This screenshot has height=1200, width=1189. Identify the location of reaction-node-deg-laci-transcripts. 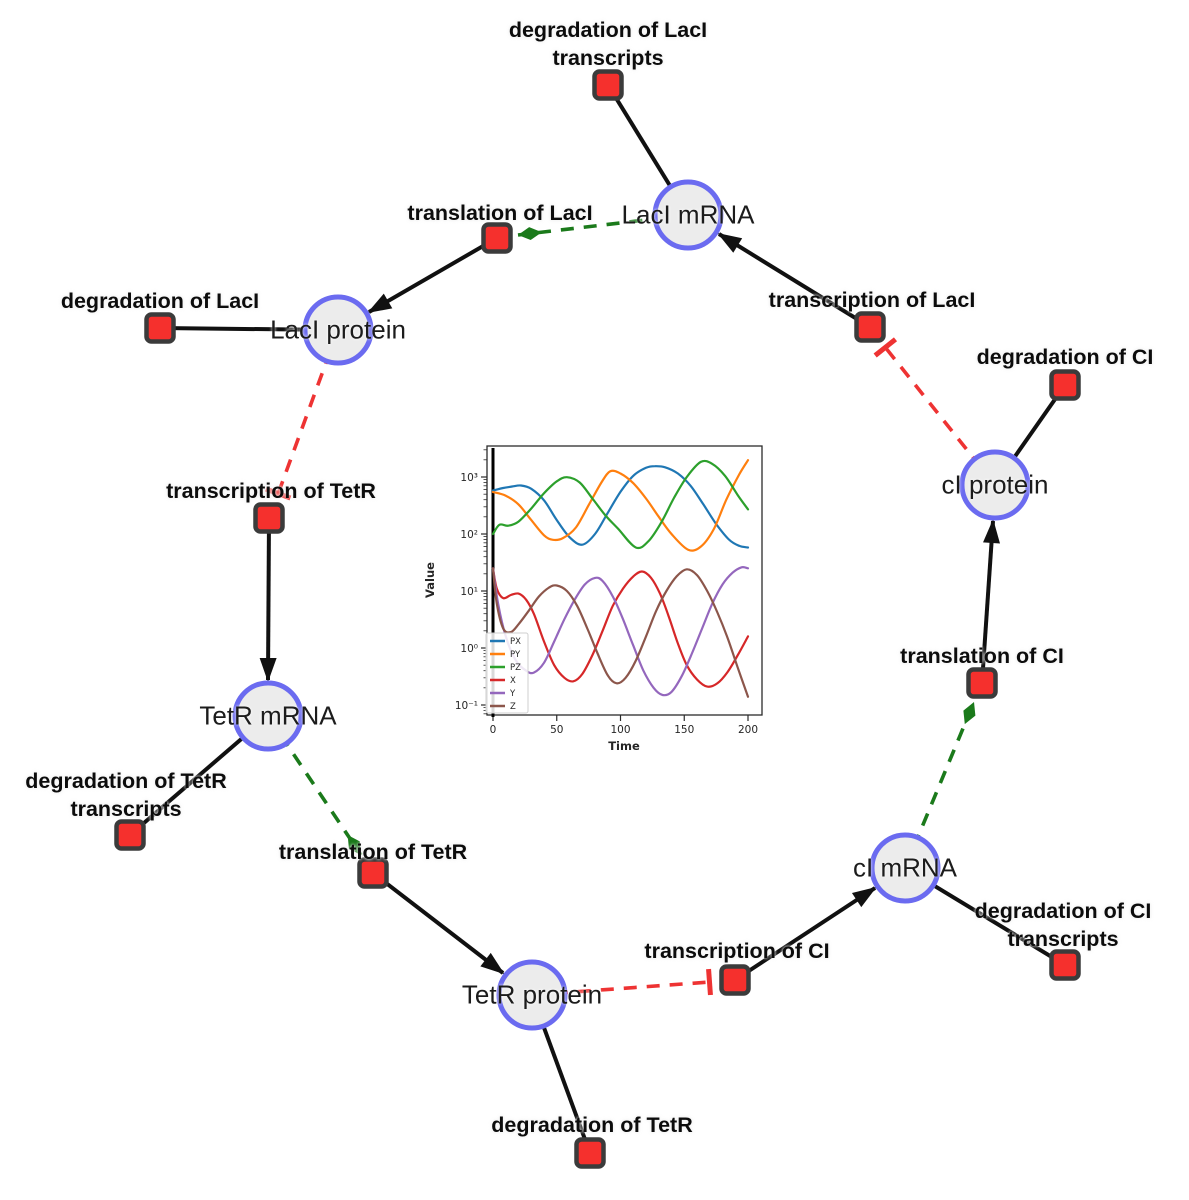
(608, 85).